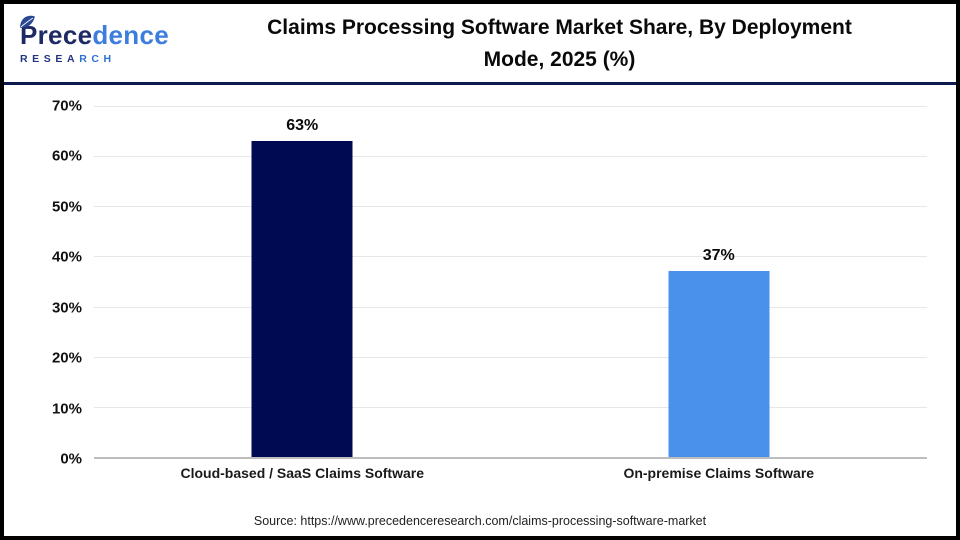  I want to click on y-tick-label: 50%, so click(66, 207).